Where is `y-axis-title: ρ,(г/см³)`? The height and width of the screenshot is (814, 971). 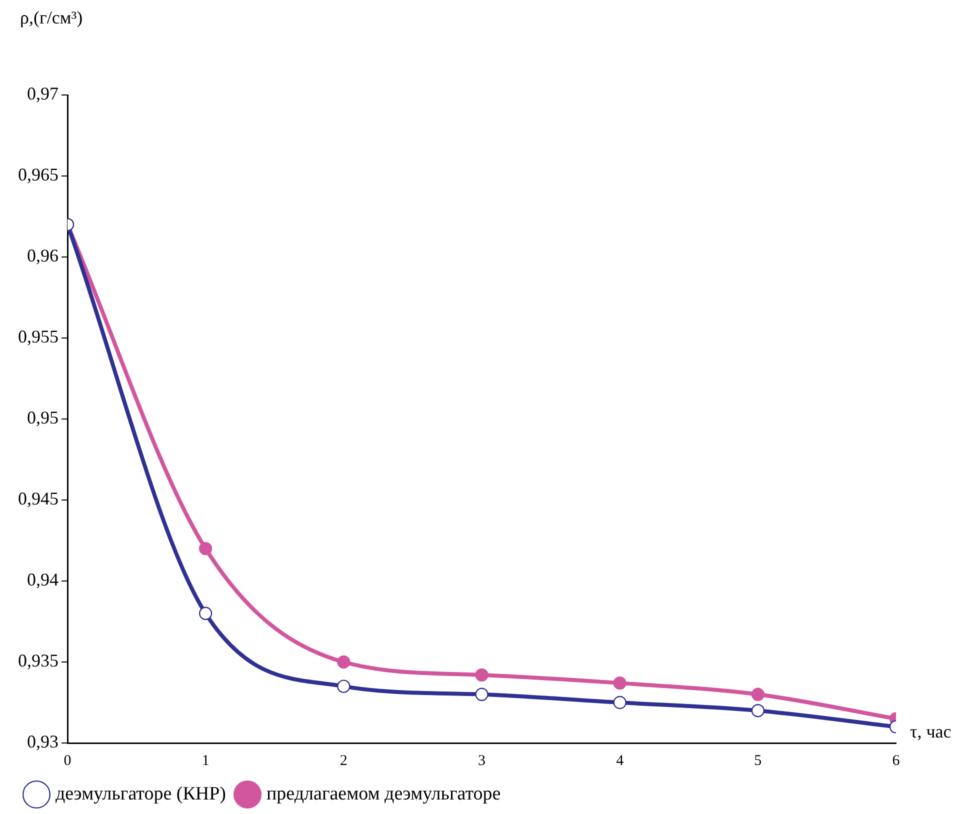
y-axis-title: ρ,(г/см³) is located at coordinates (51, 18).